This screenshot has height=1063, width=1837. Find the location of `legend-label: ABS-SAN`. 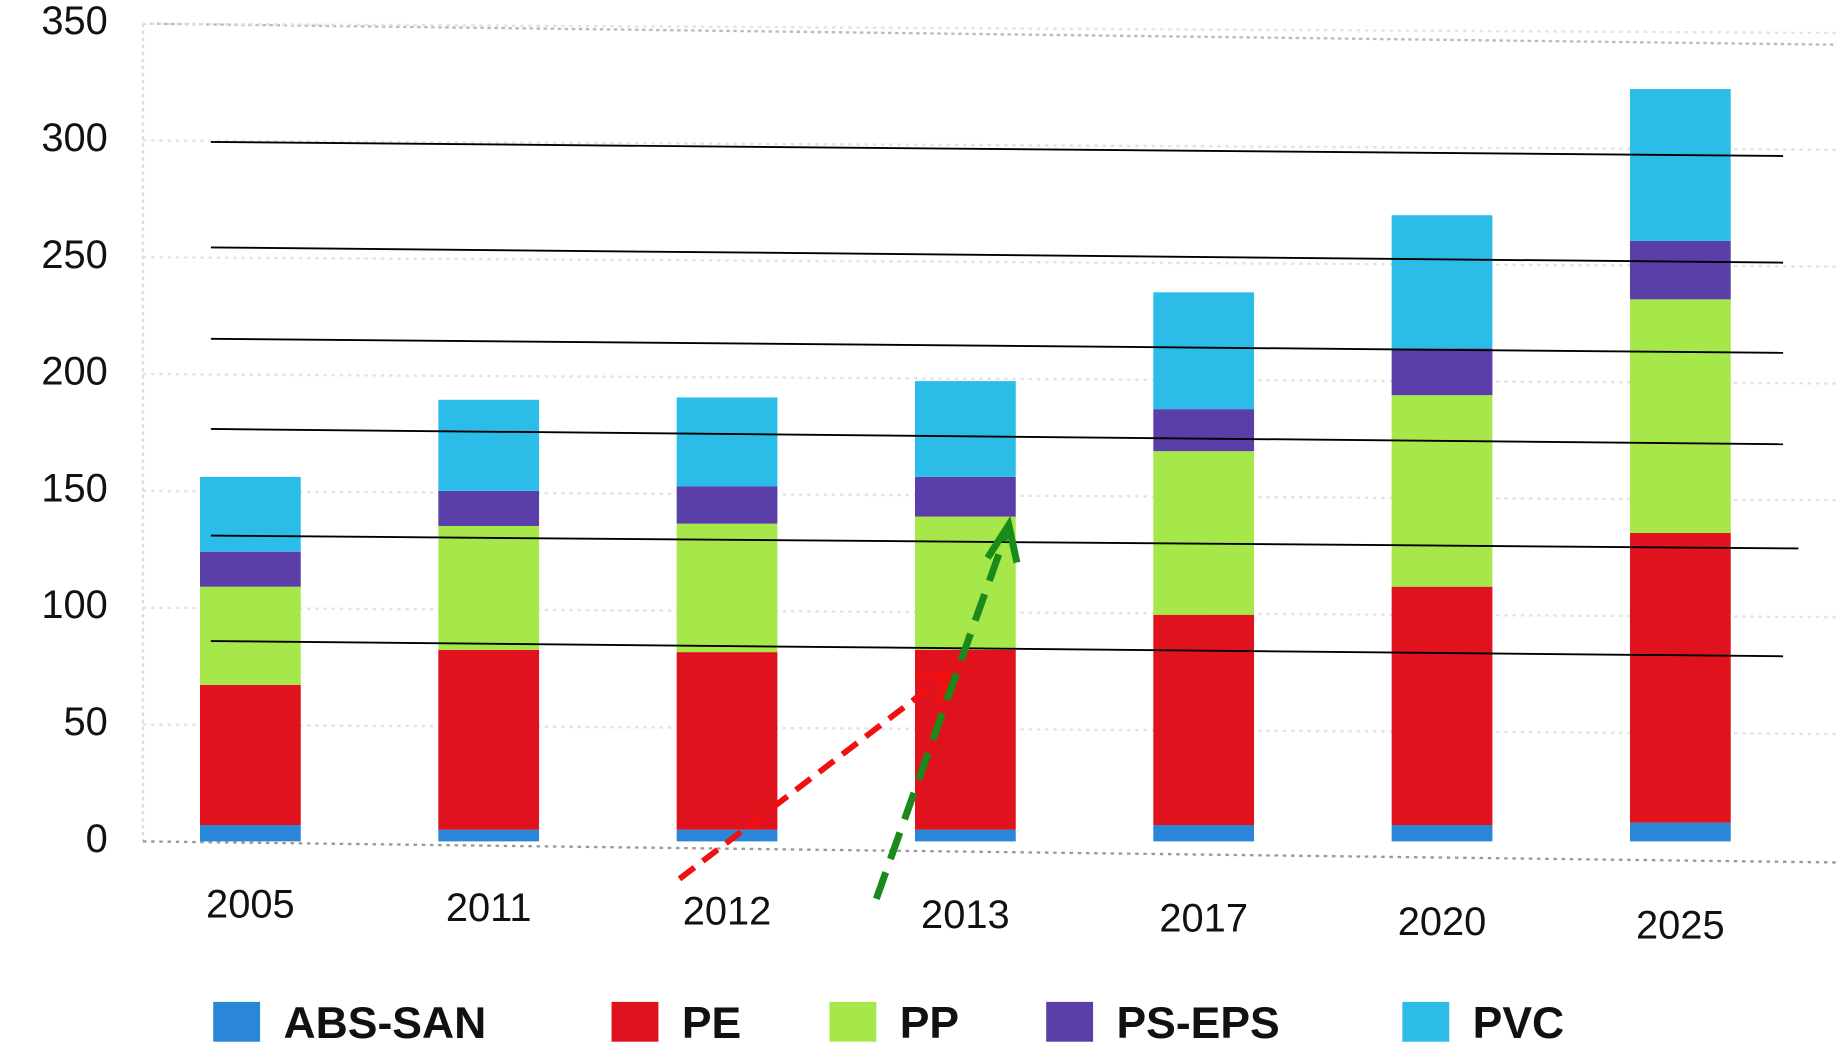

legend-label: ABS-SAN is located at coordinates (385, 1023).